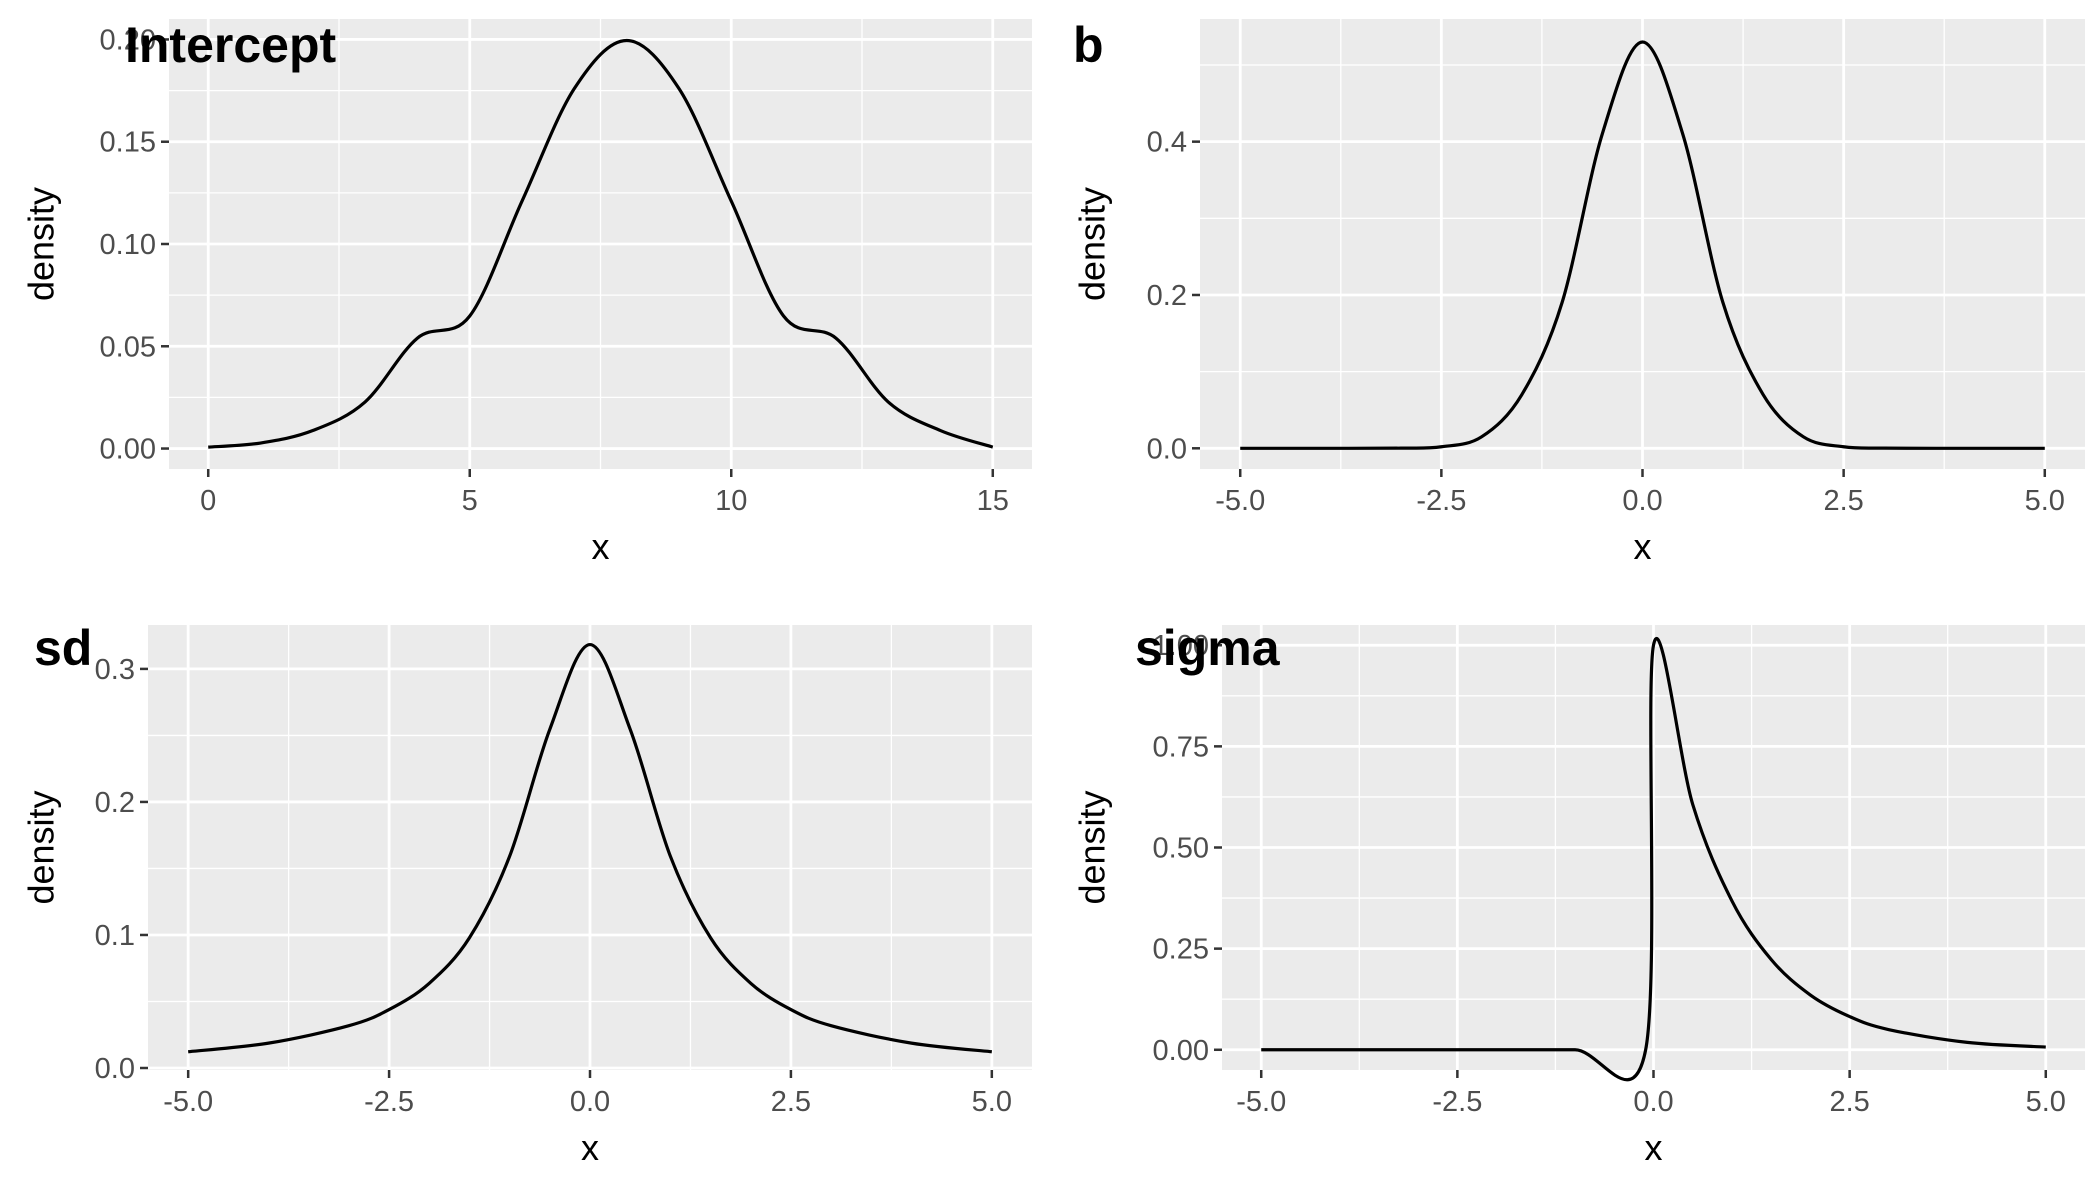  What do you see at coordinates (63, 648) in the screenshot?
I see `panel-title: sd` at bounding box center [63, 648].